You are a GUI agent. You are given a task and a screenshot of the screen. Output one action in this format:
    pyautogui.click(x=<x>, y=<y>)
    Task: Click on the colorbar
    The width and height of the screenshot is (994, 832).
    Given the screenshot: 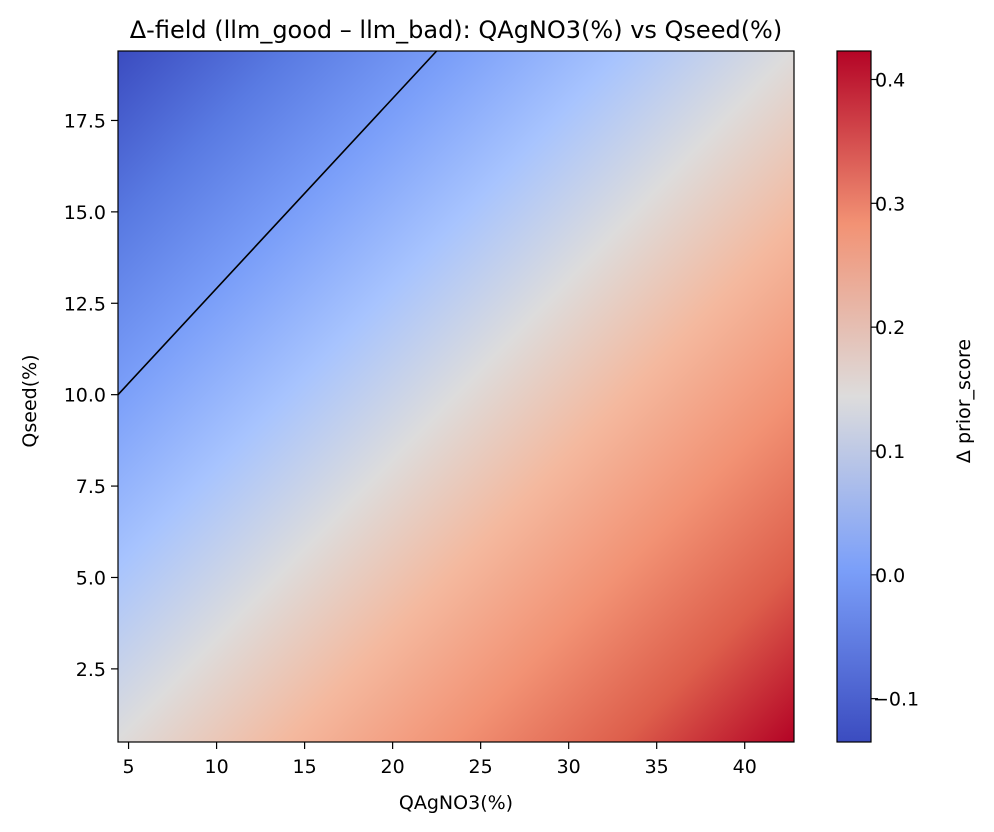 What is the action you would take?
    pyautogui.click(x=854, y=396)
    